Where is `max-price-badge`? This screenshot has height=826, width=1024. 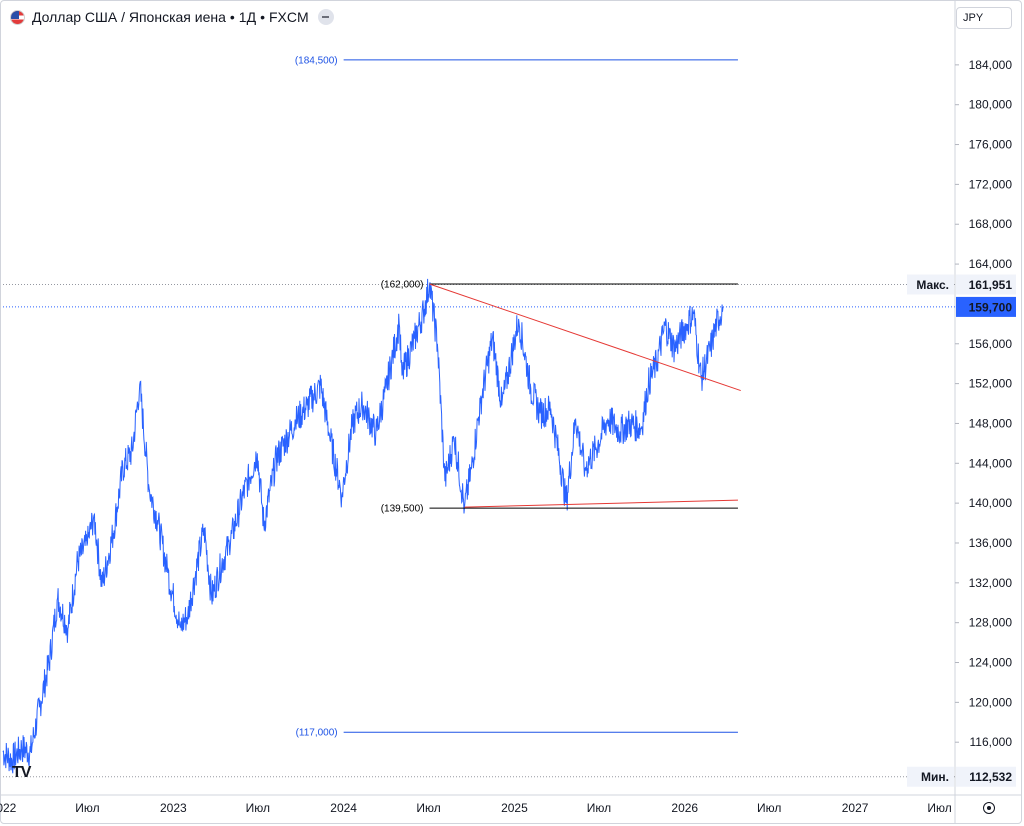
max-price-badge is located at coordinates (986, 284).